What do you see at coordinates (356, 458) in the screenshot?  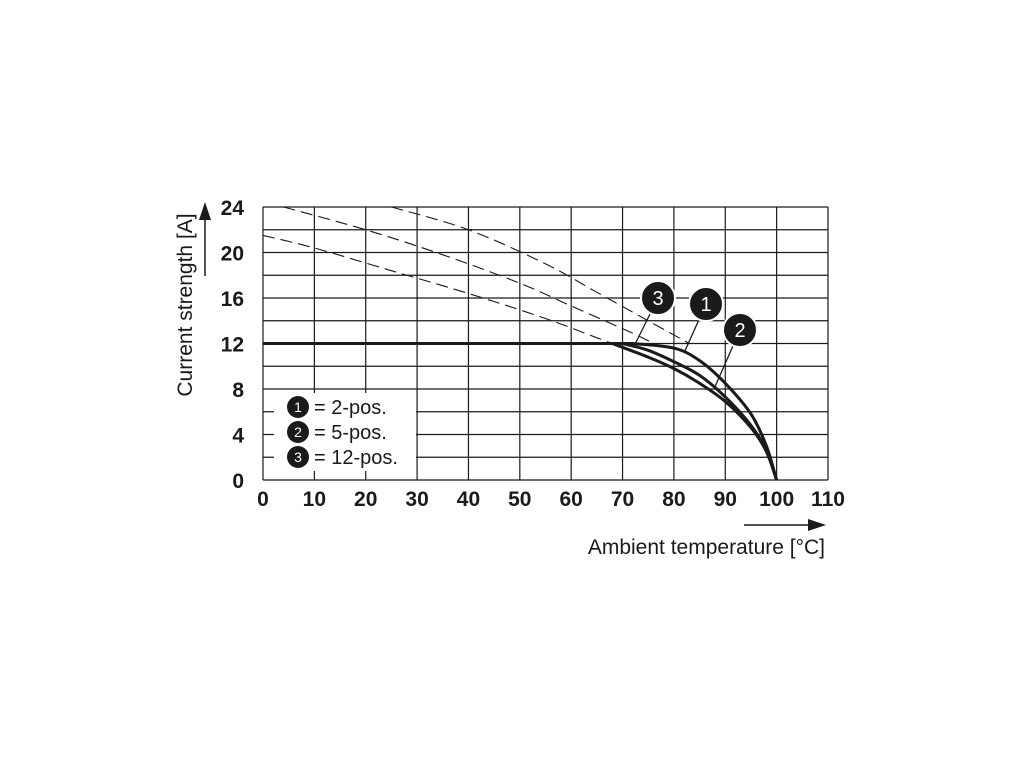 I see `legend-label-3: = 12-pos.` at bounding box center [356, 458].